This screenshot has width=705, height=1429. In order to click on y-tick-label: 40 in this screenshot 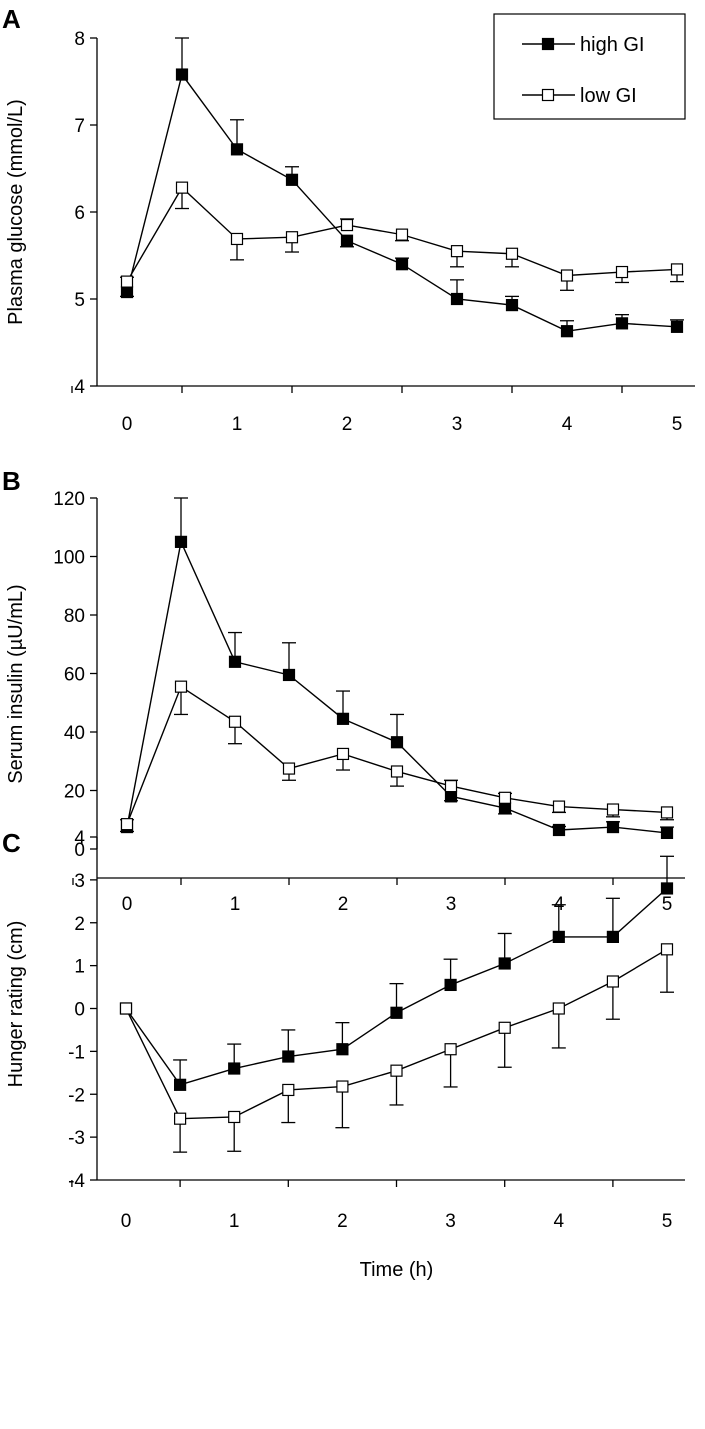, I will do `click(74, 733)`.